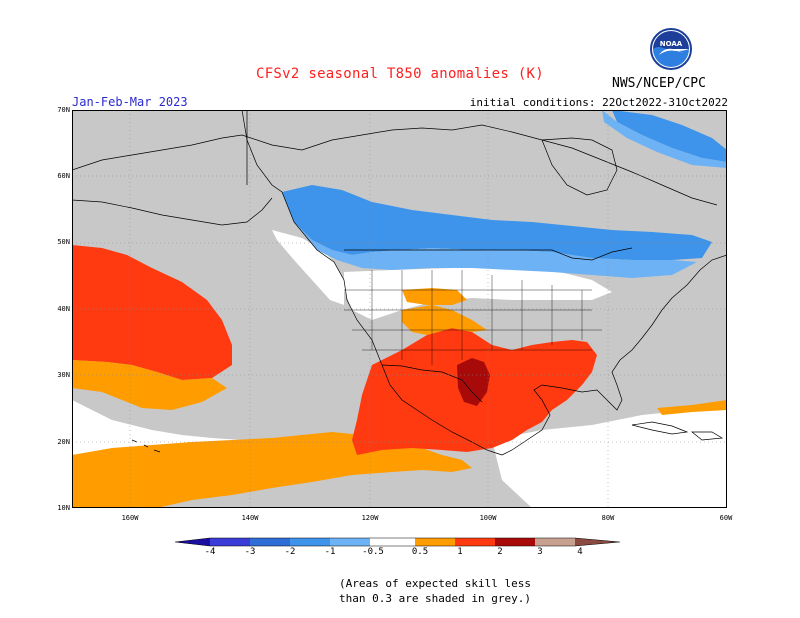 The width and height of the screenshot is (800, 618). What do you see at coordinates (669, 136) in the screenshot?
I see `blue-region-arctic` at bounding box center [669, 136].